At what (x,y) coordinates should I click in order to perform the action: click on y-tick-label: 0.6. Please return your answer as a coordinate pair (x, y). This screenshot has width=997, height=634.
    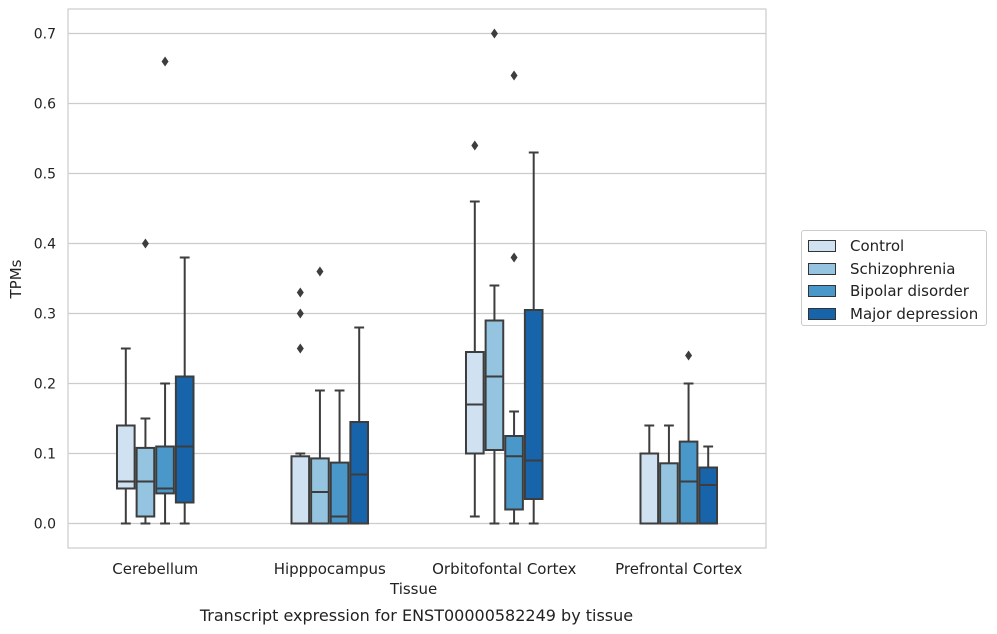
    Looking at the image, I should click on (45, 105).